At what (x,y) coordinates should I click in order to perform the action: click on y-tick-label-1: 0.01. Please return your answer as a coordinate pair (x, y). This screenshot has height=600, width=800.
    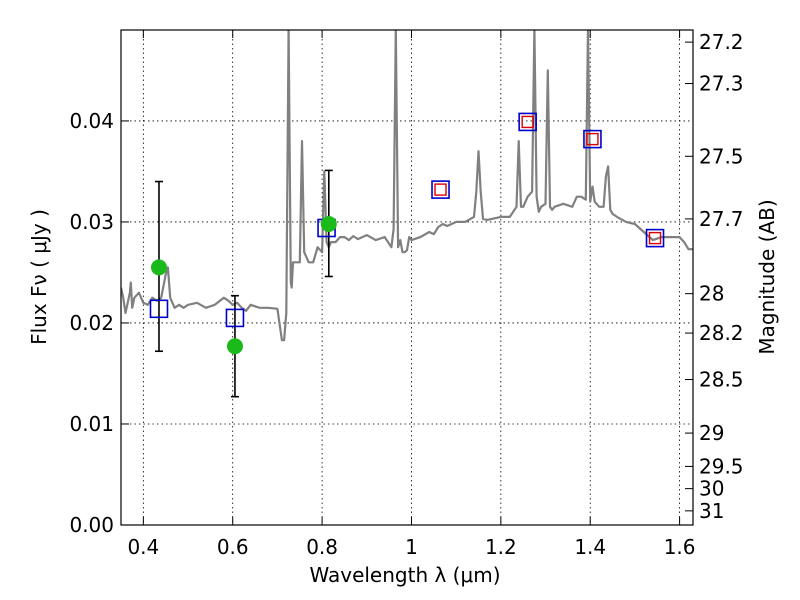
    Looking at the image, I should click on (91, 424).